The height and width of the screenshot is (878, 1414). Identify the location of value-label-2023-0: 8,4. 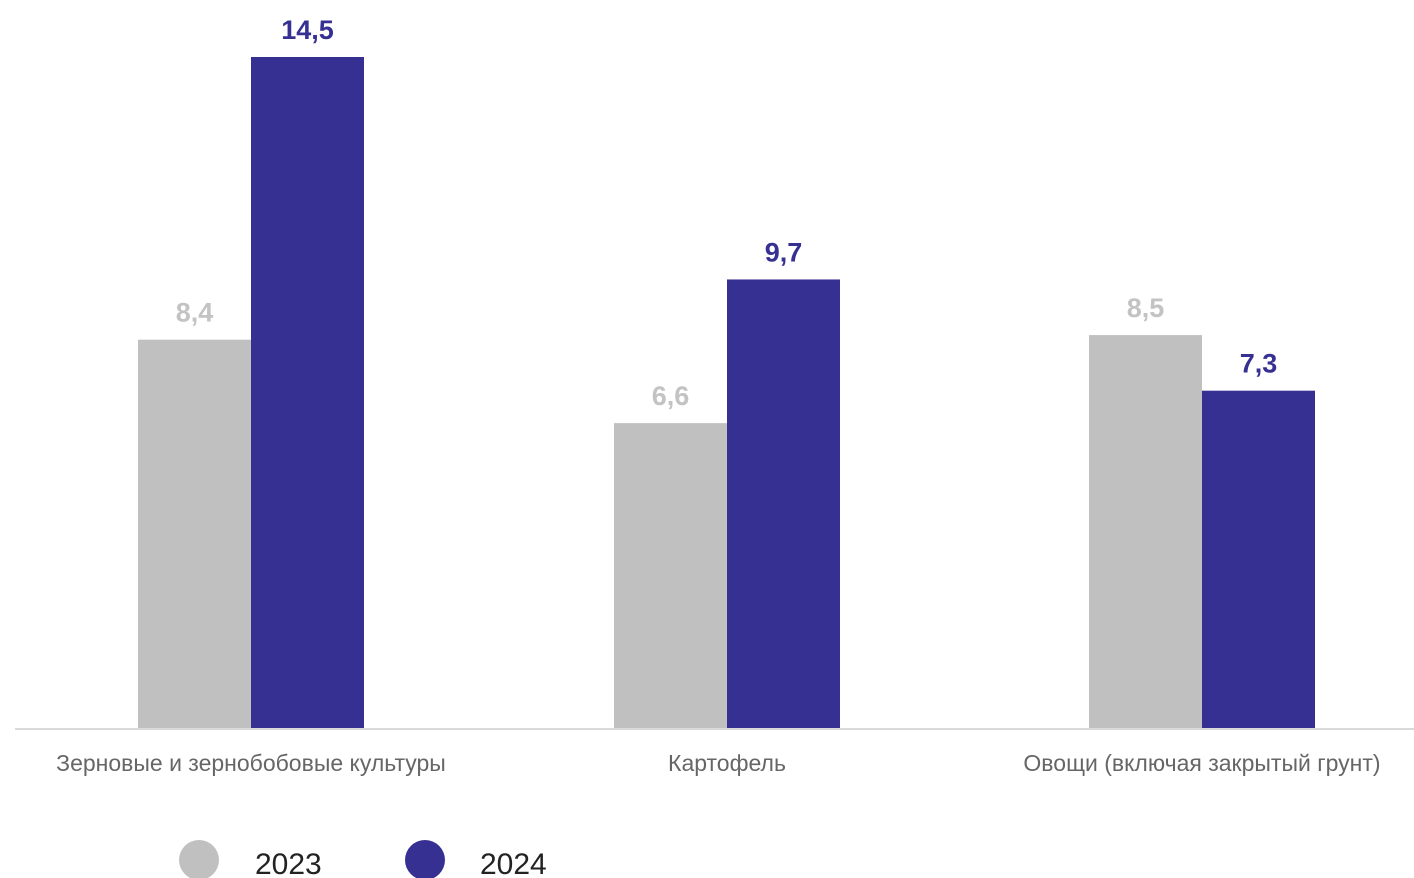
(195, 313).